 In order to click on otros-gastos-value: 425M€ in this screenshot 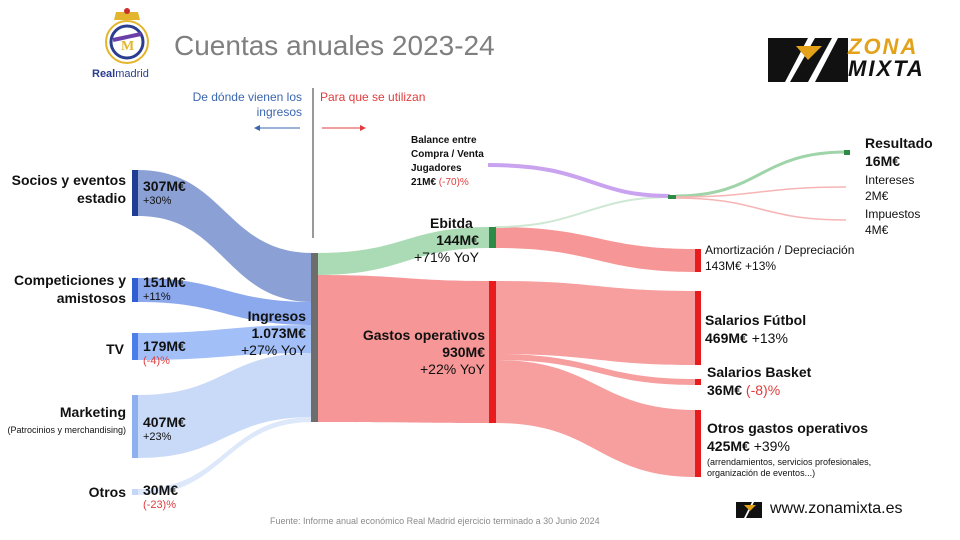, I will do `click(728, 446)`.